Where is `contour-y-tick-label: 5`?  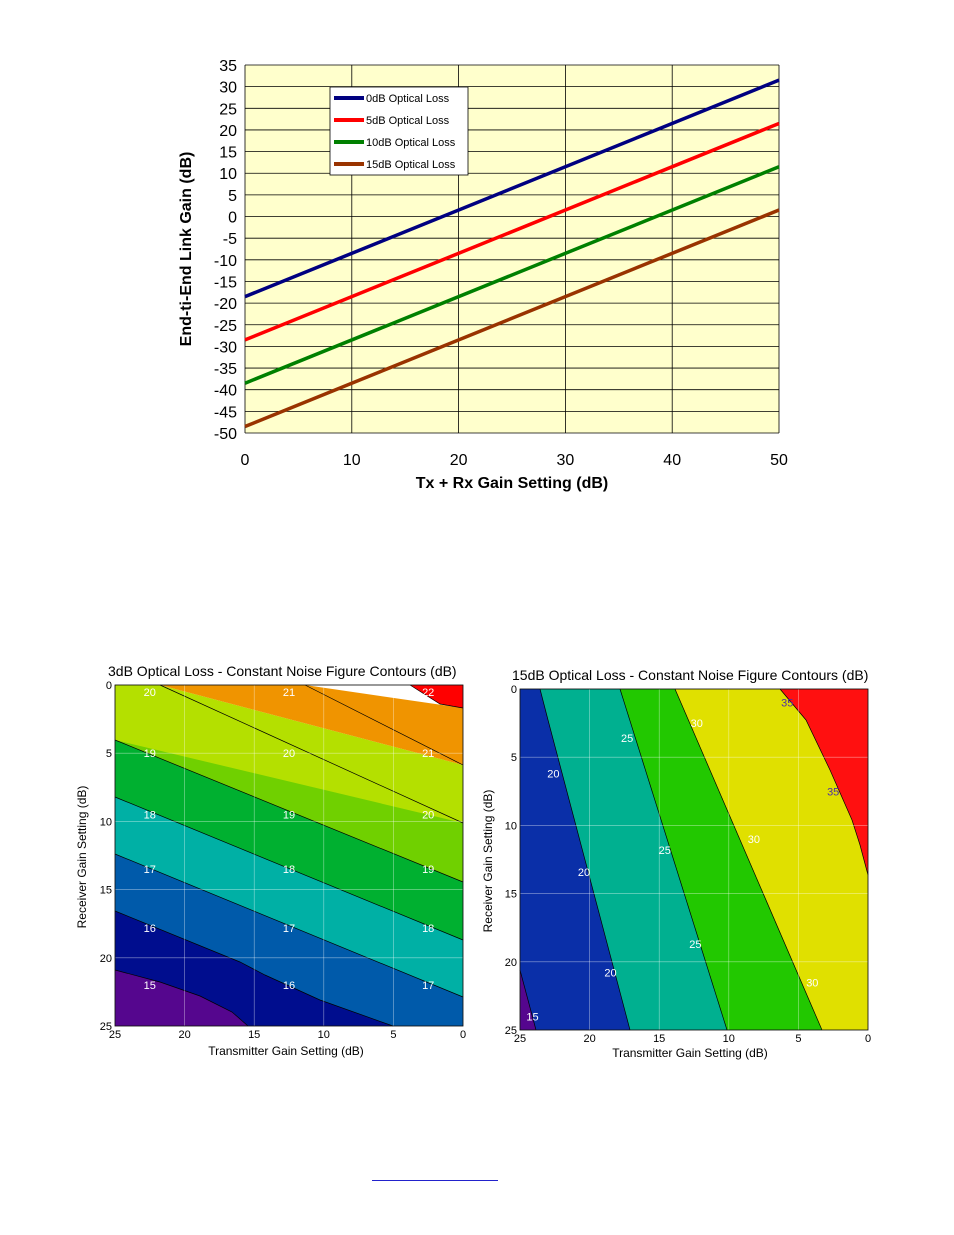
contour-y-tick-label: 5 is located at coordinates (109, 754).